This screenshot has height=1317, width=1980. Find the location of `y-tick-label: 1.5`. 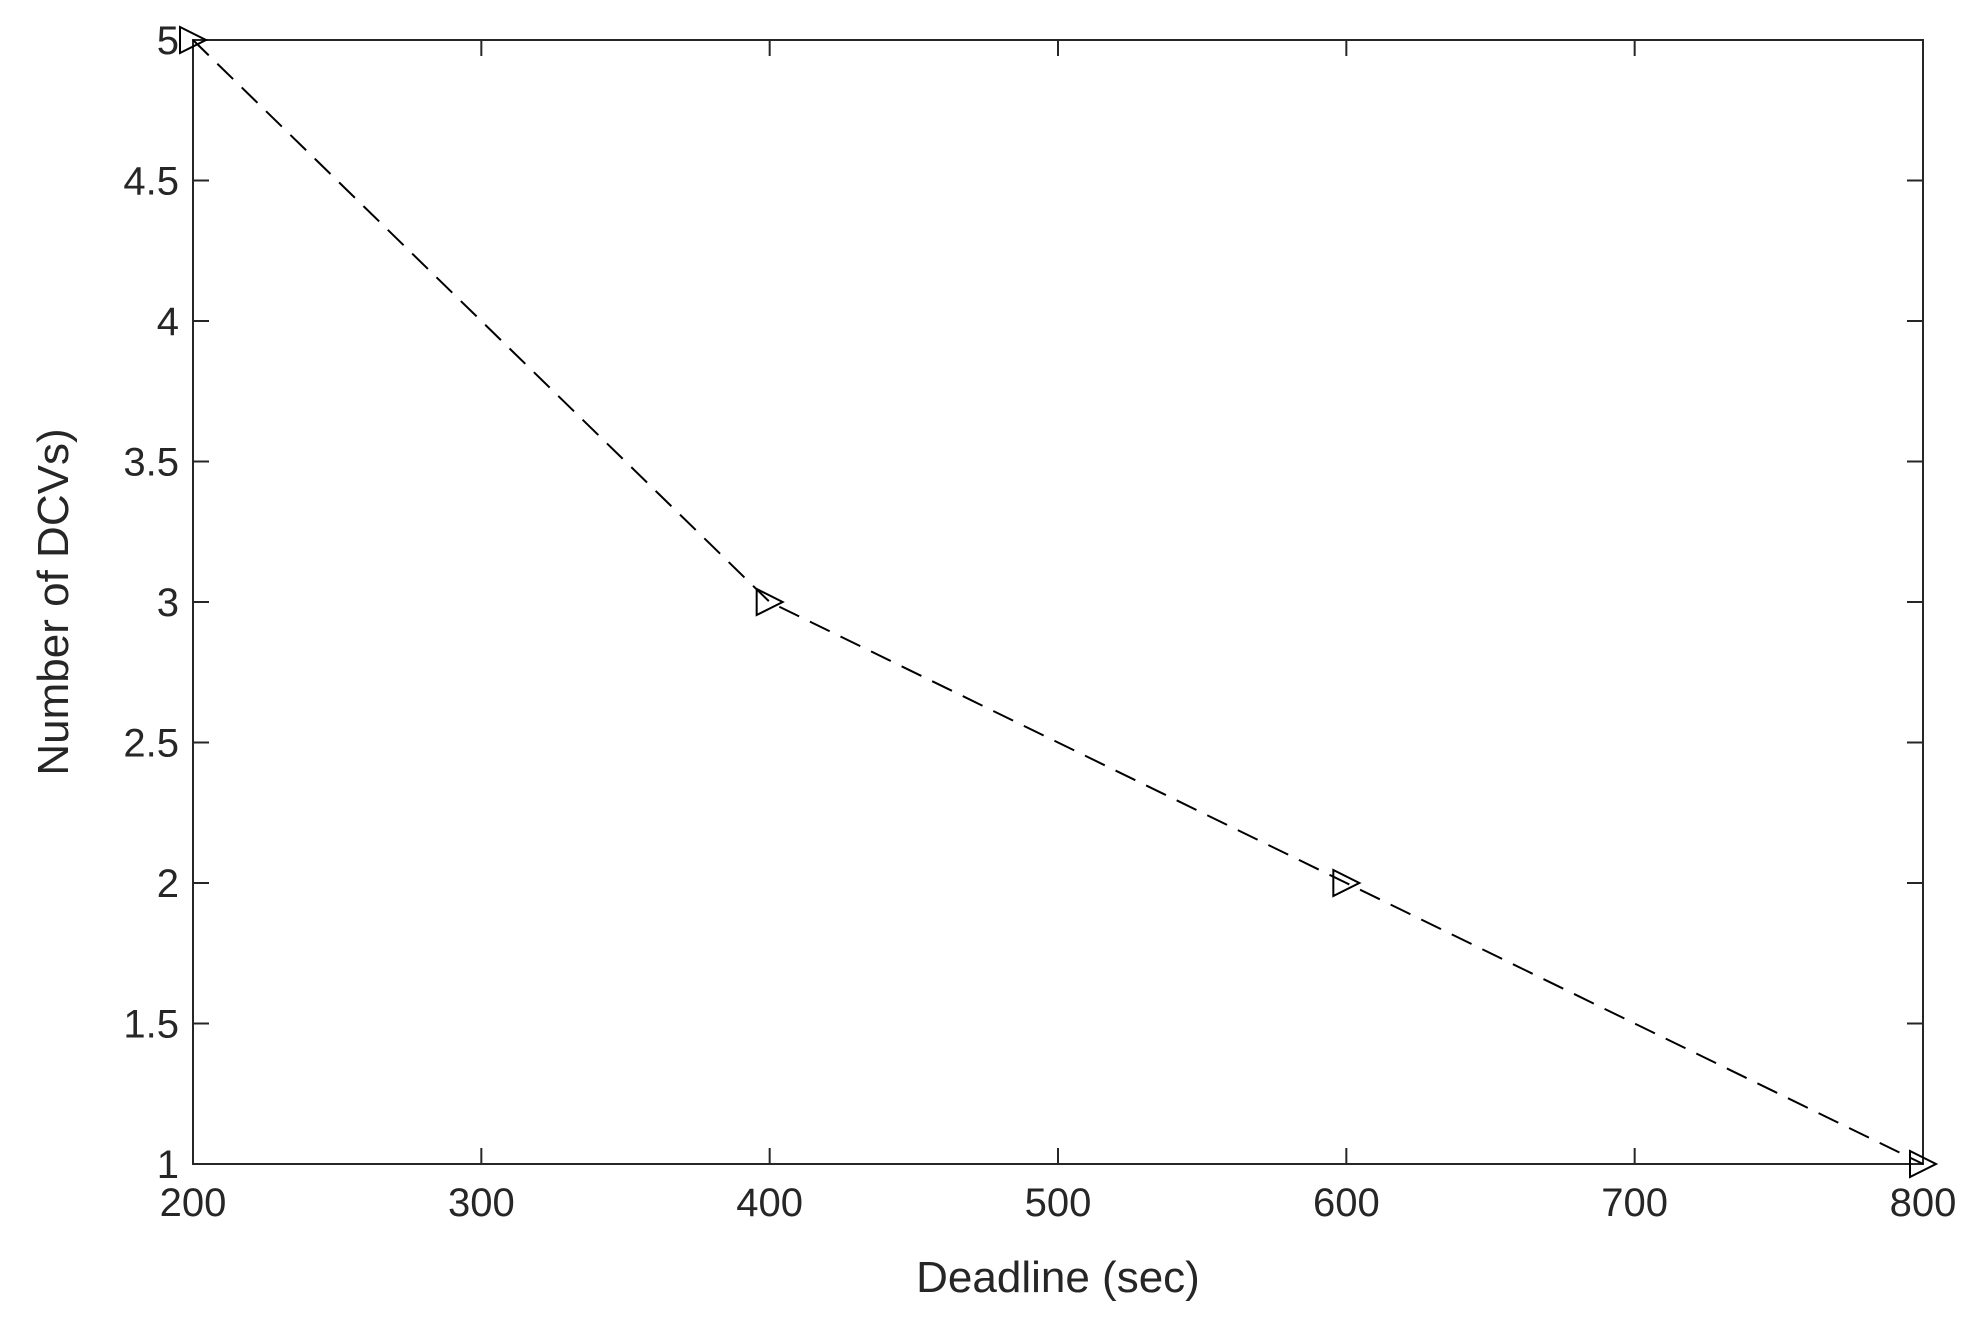

y-tick-label: 1.5 is located at coordinates (151, 1025).